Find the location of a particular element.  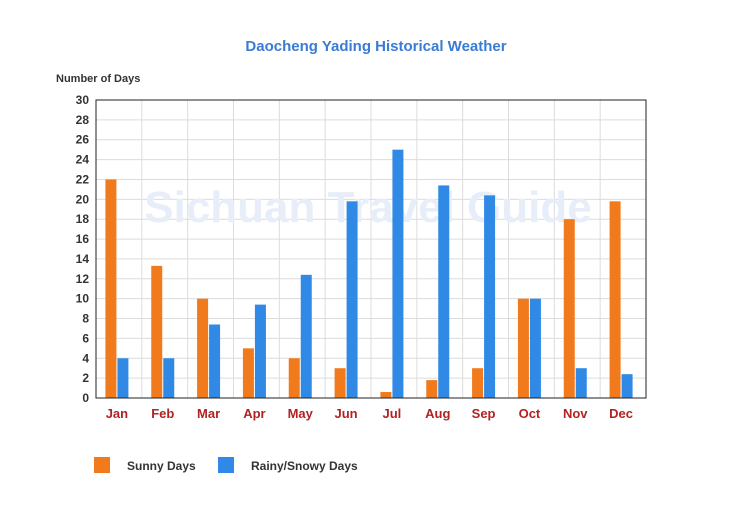

y-axis-label: Number of Days is located at coordinates (98, 79).